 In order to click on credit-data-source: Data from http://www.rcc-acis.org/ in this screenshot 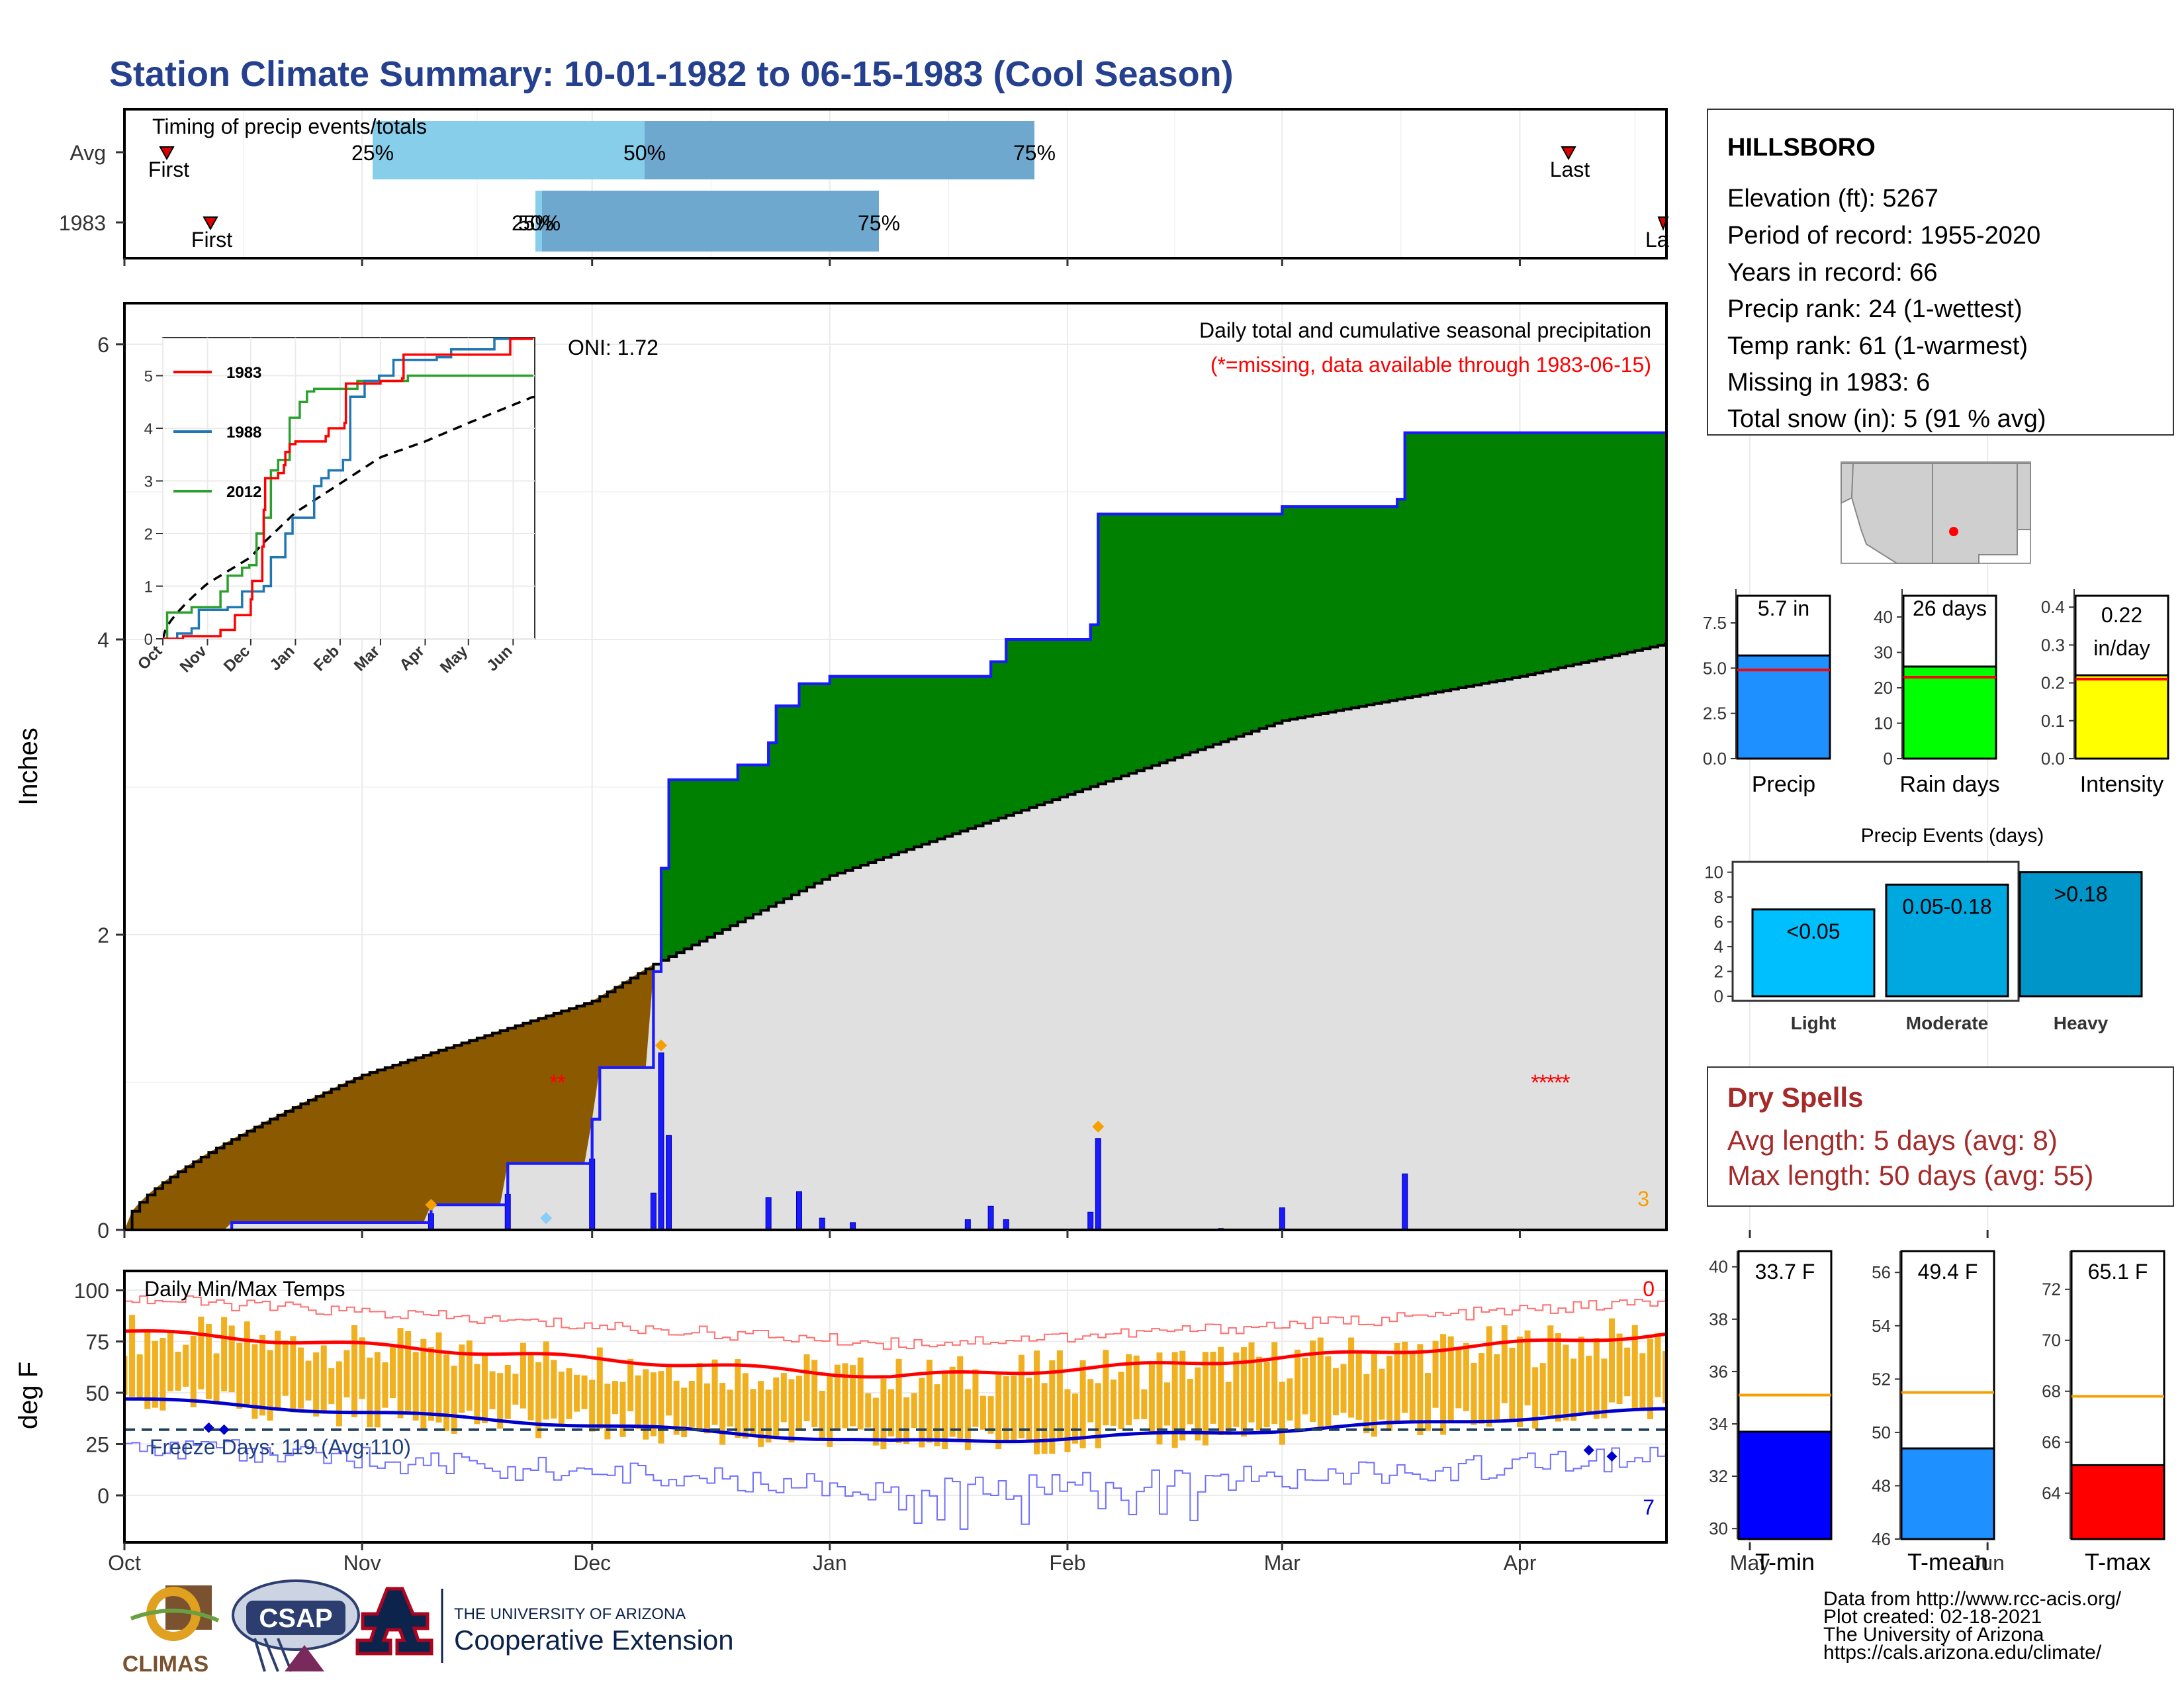, I will do `click(1972, 1599)`.